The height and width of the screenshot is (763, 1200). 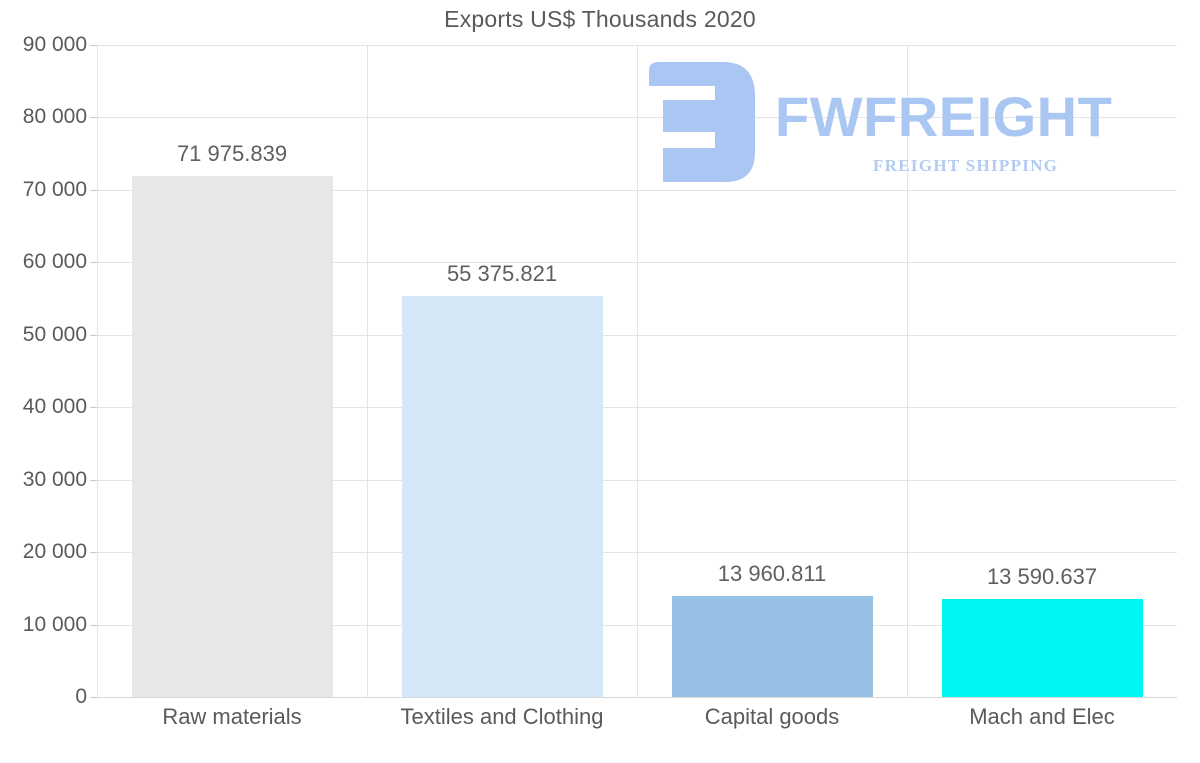 What do you see at coordinates (54, 117) in the screenshot?
I see `y-tick-label: 80 000` at bounding box center [54, 117].